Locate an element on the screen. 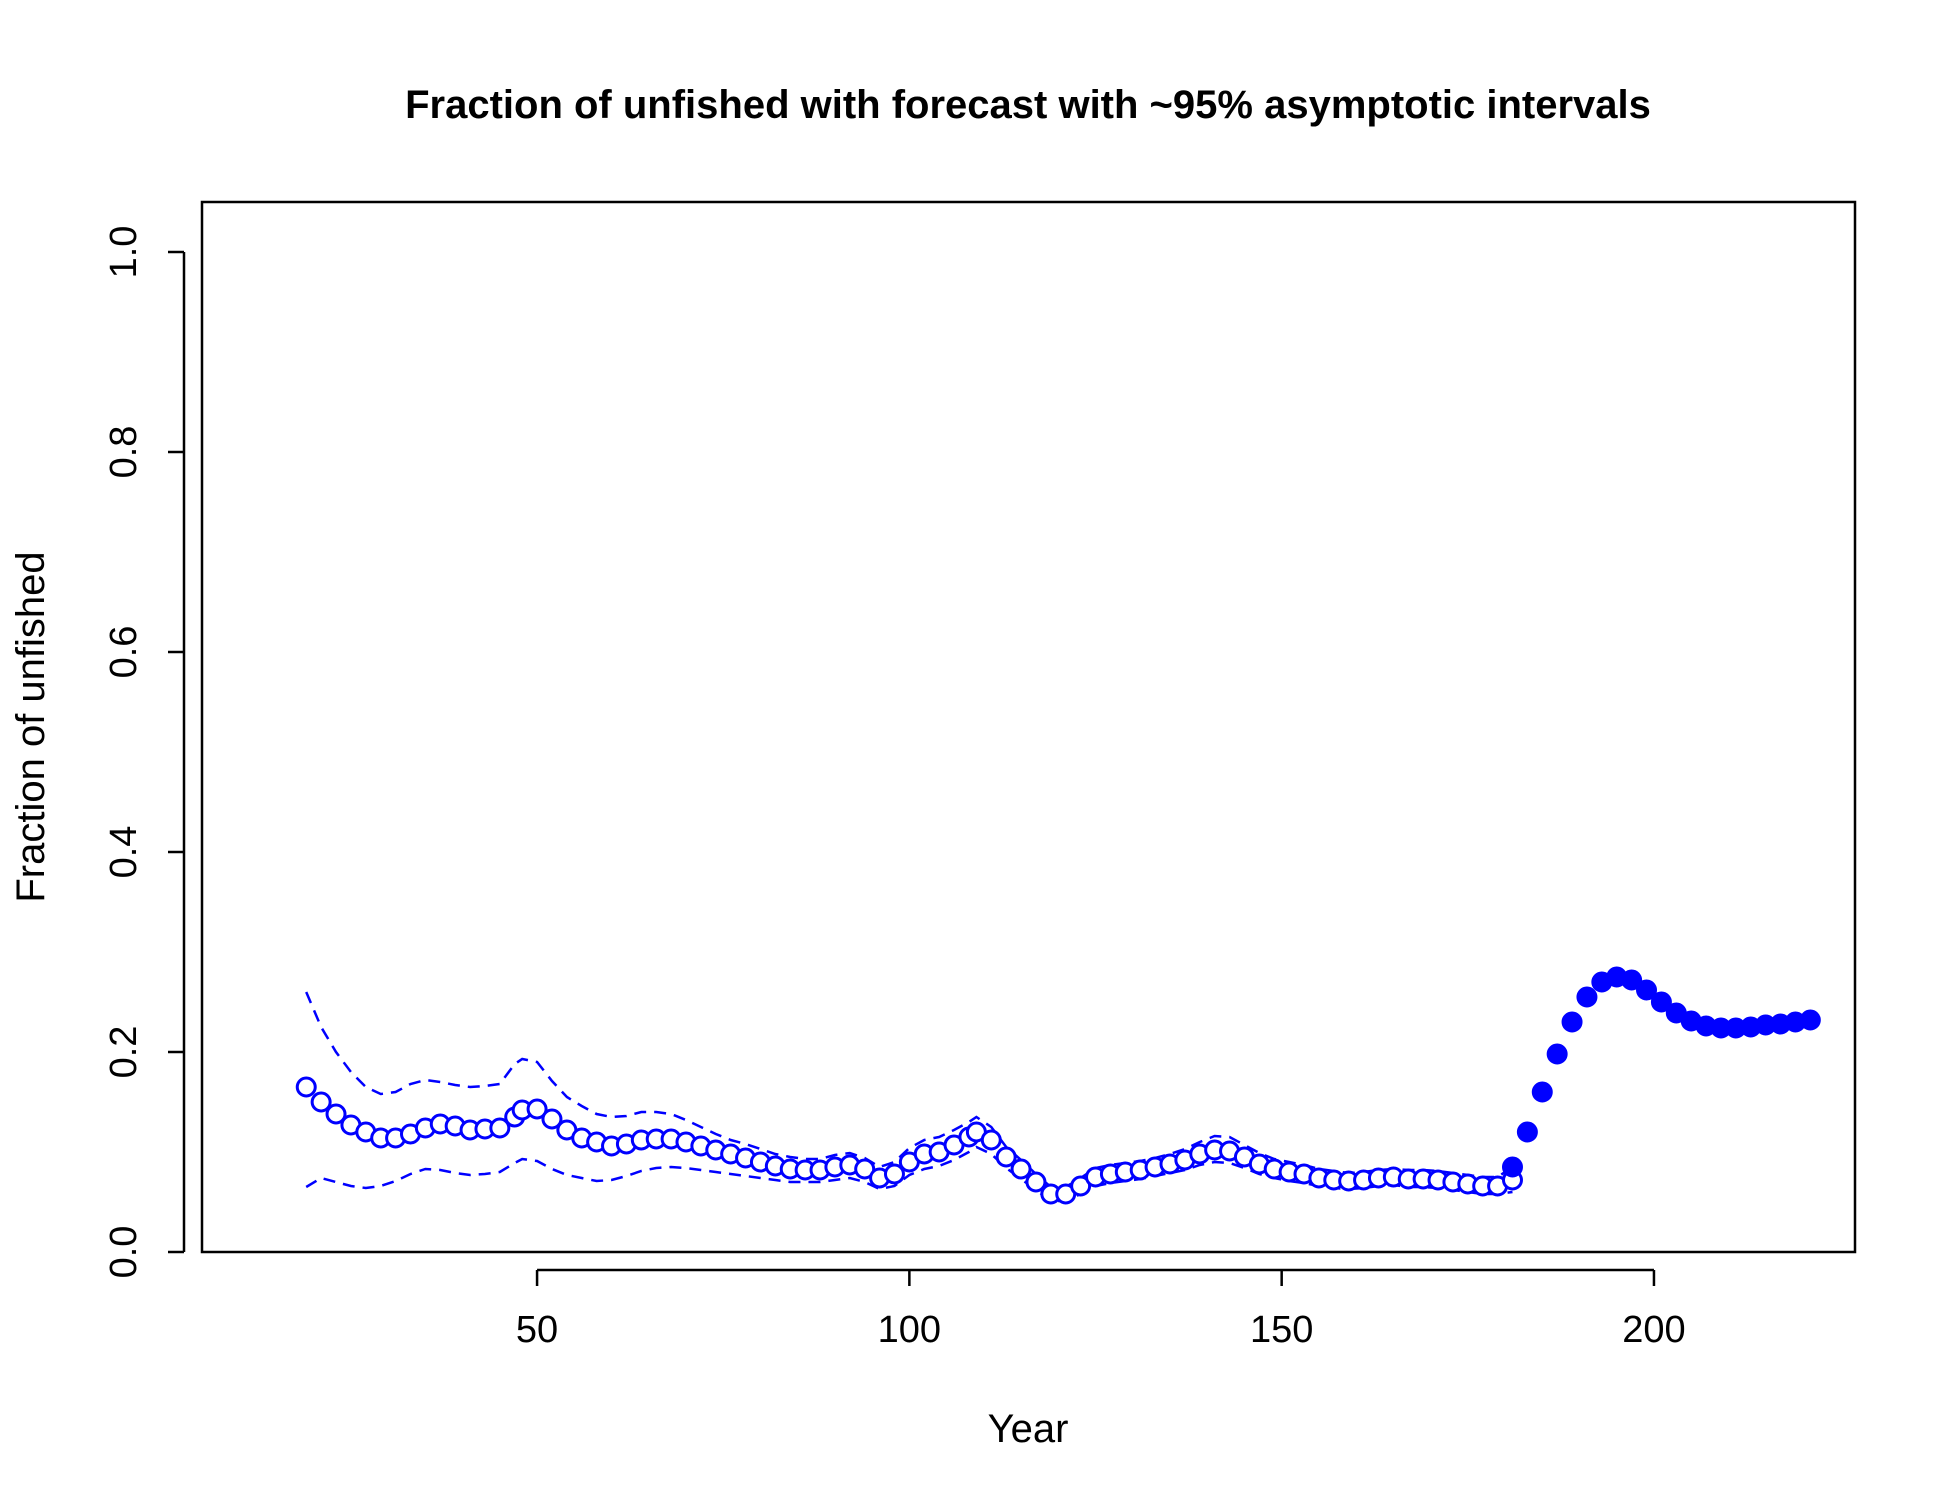 This screenshot has height=1500, width=1950. x-tick-label: 200 is located at coordinates (1653, 1330).